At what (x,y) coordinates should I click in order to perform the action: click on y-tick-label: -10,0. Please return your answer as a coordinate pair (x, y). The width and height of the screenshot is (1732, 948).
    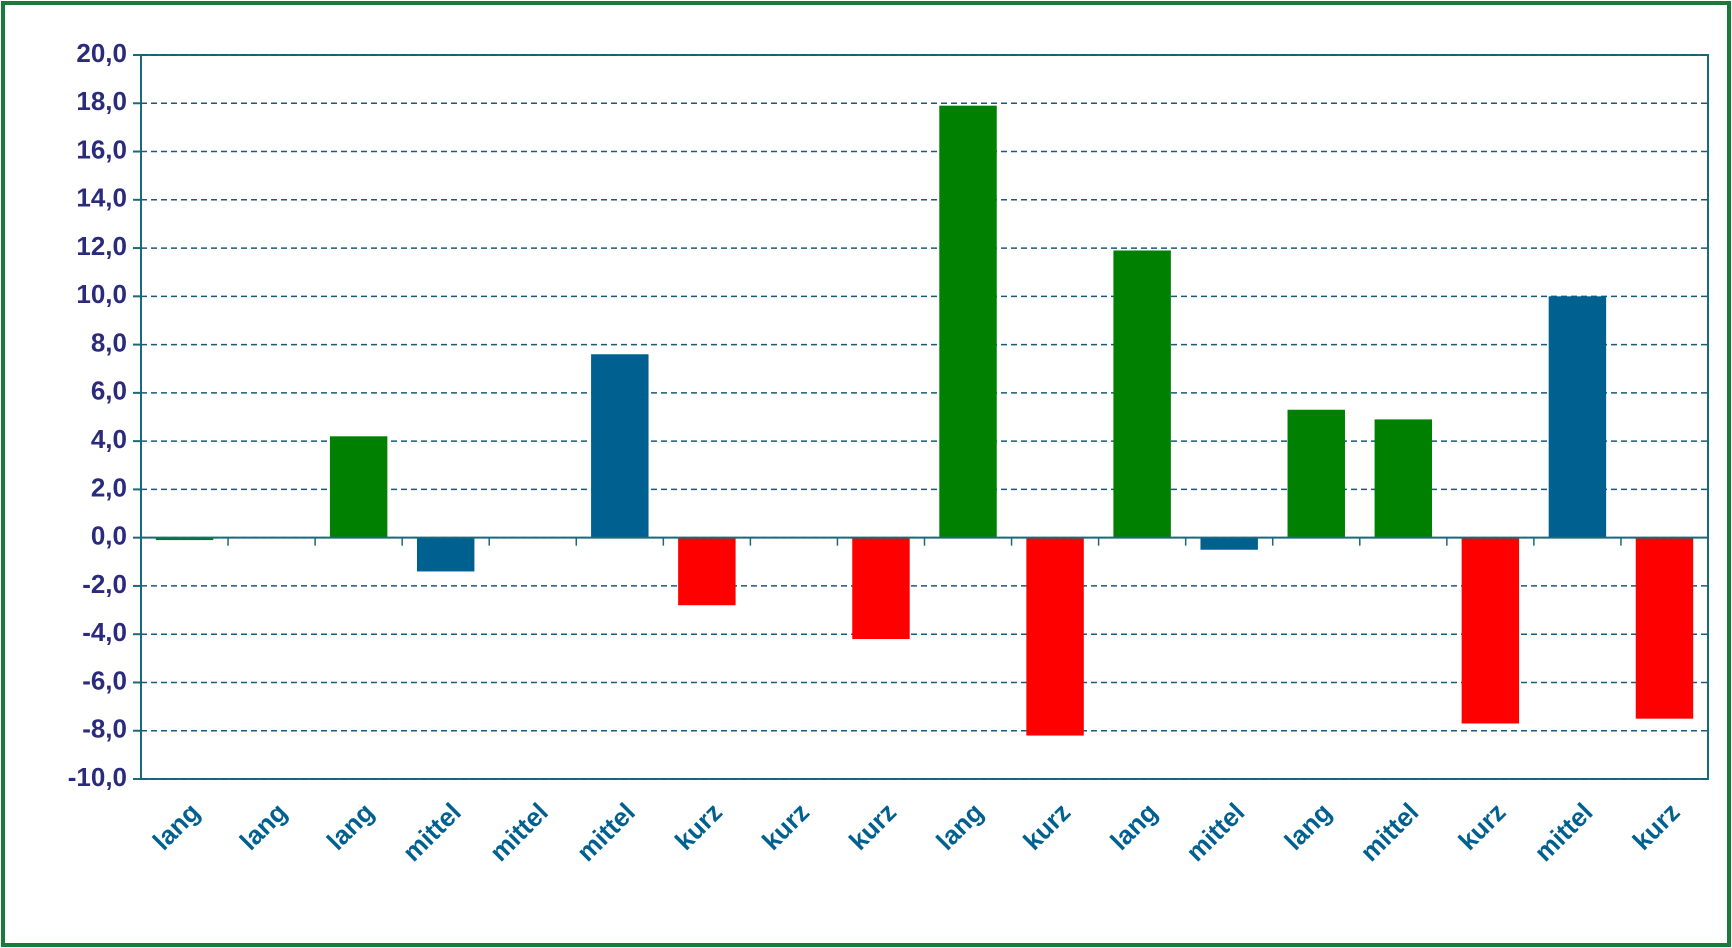
    Looking at the image, I should click on (97, 777).